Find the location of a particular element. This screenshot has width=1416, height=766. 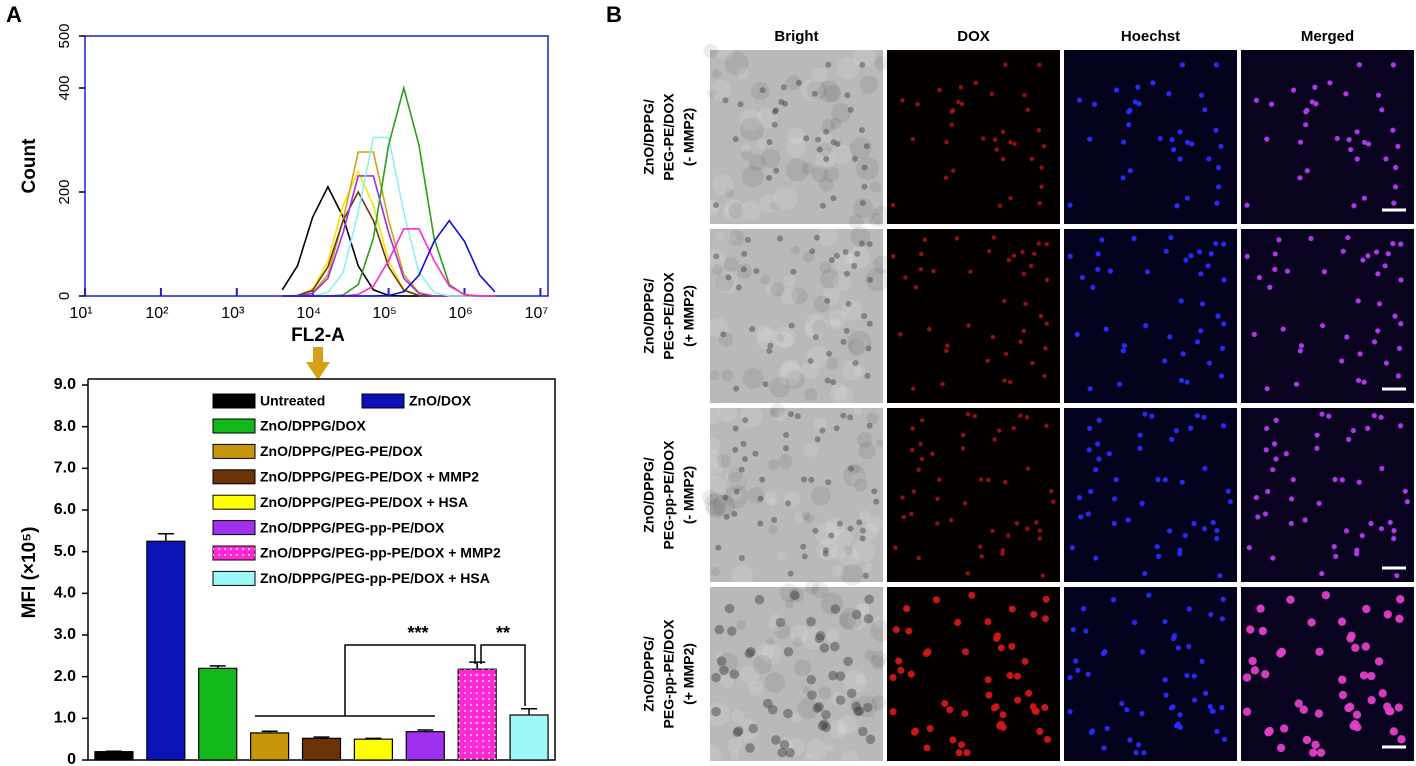

row-label: PEG-PE/DOX is located at coordinates (669, 137).